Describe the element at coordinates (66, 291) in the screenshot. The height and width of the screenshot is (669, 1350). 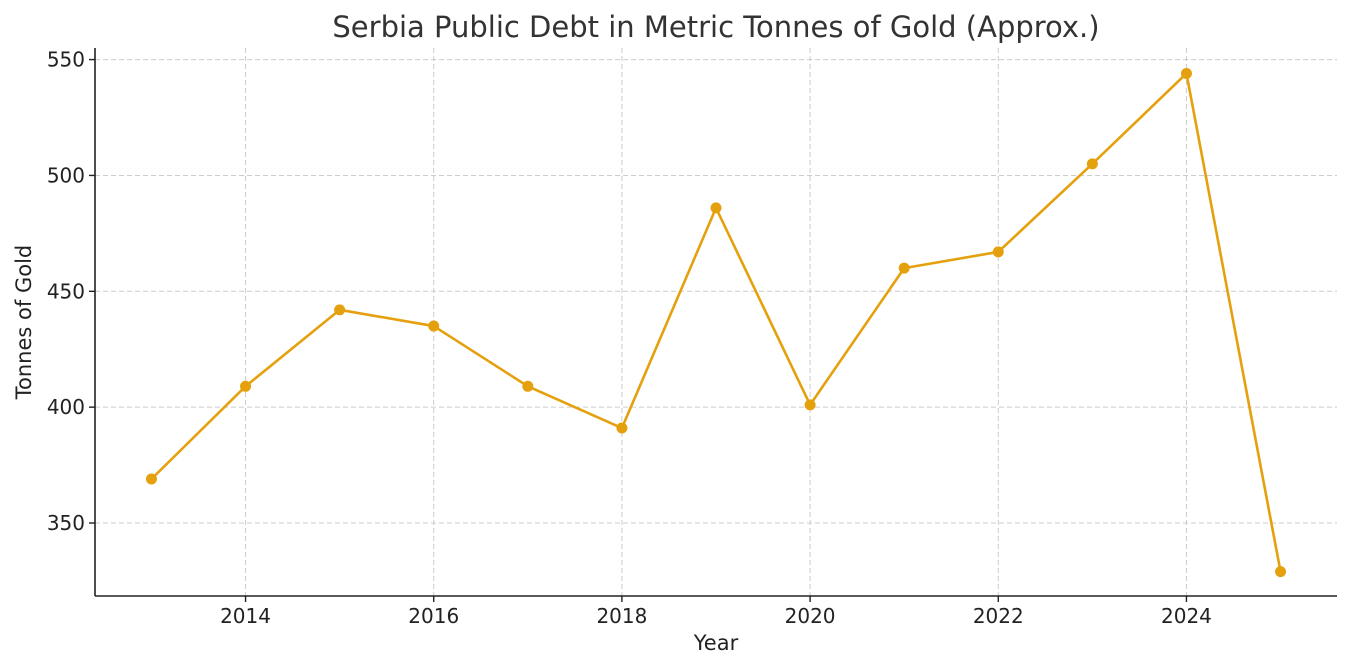
I see `y-tick-label: 450` at that location.